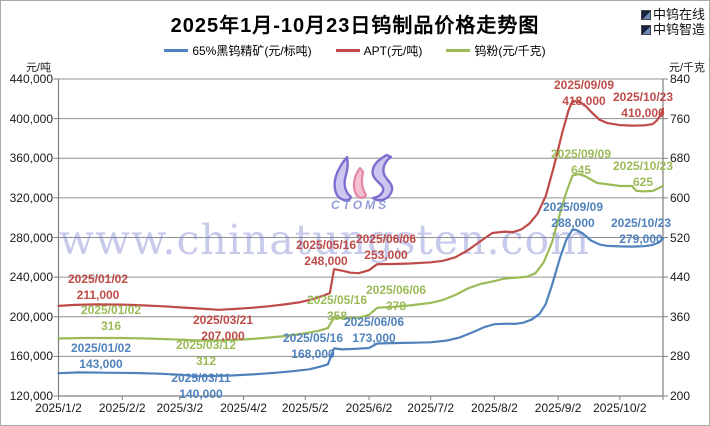 The height and width of the screenshot is (426, 710). What do you see at coordinates (180, 408) in the screenshot?
I see `x-tick-label: 2025/3/2` at bounding box center [180, 408].